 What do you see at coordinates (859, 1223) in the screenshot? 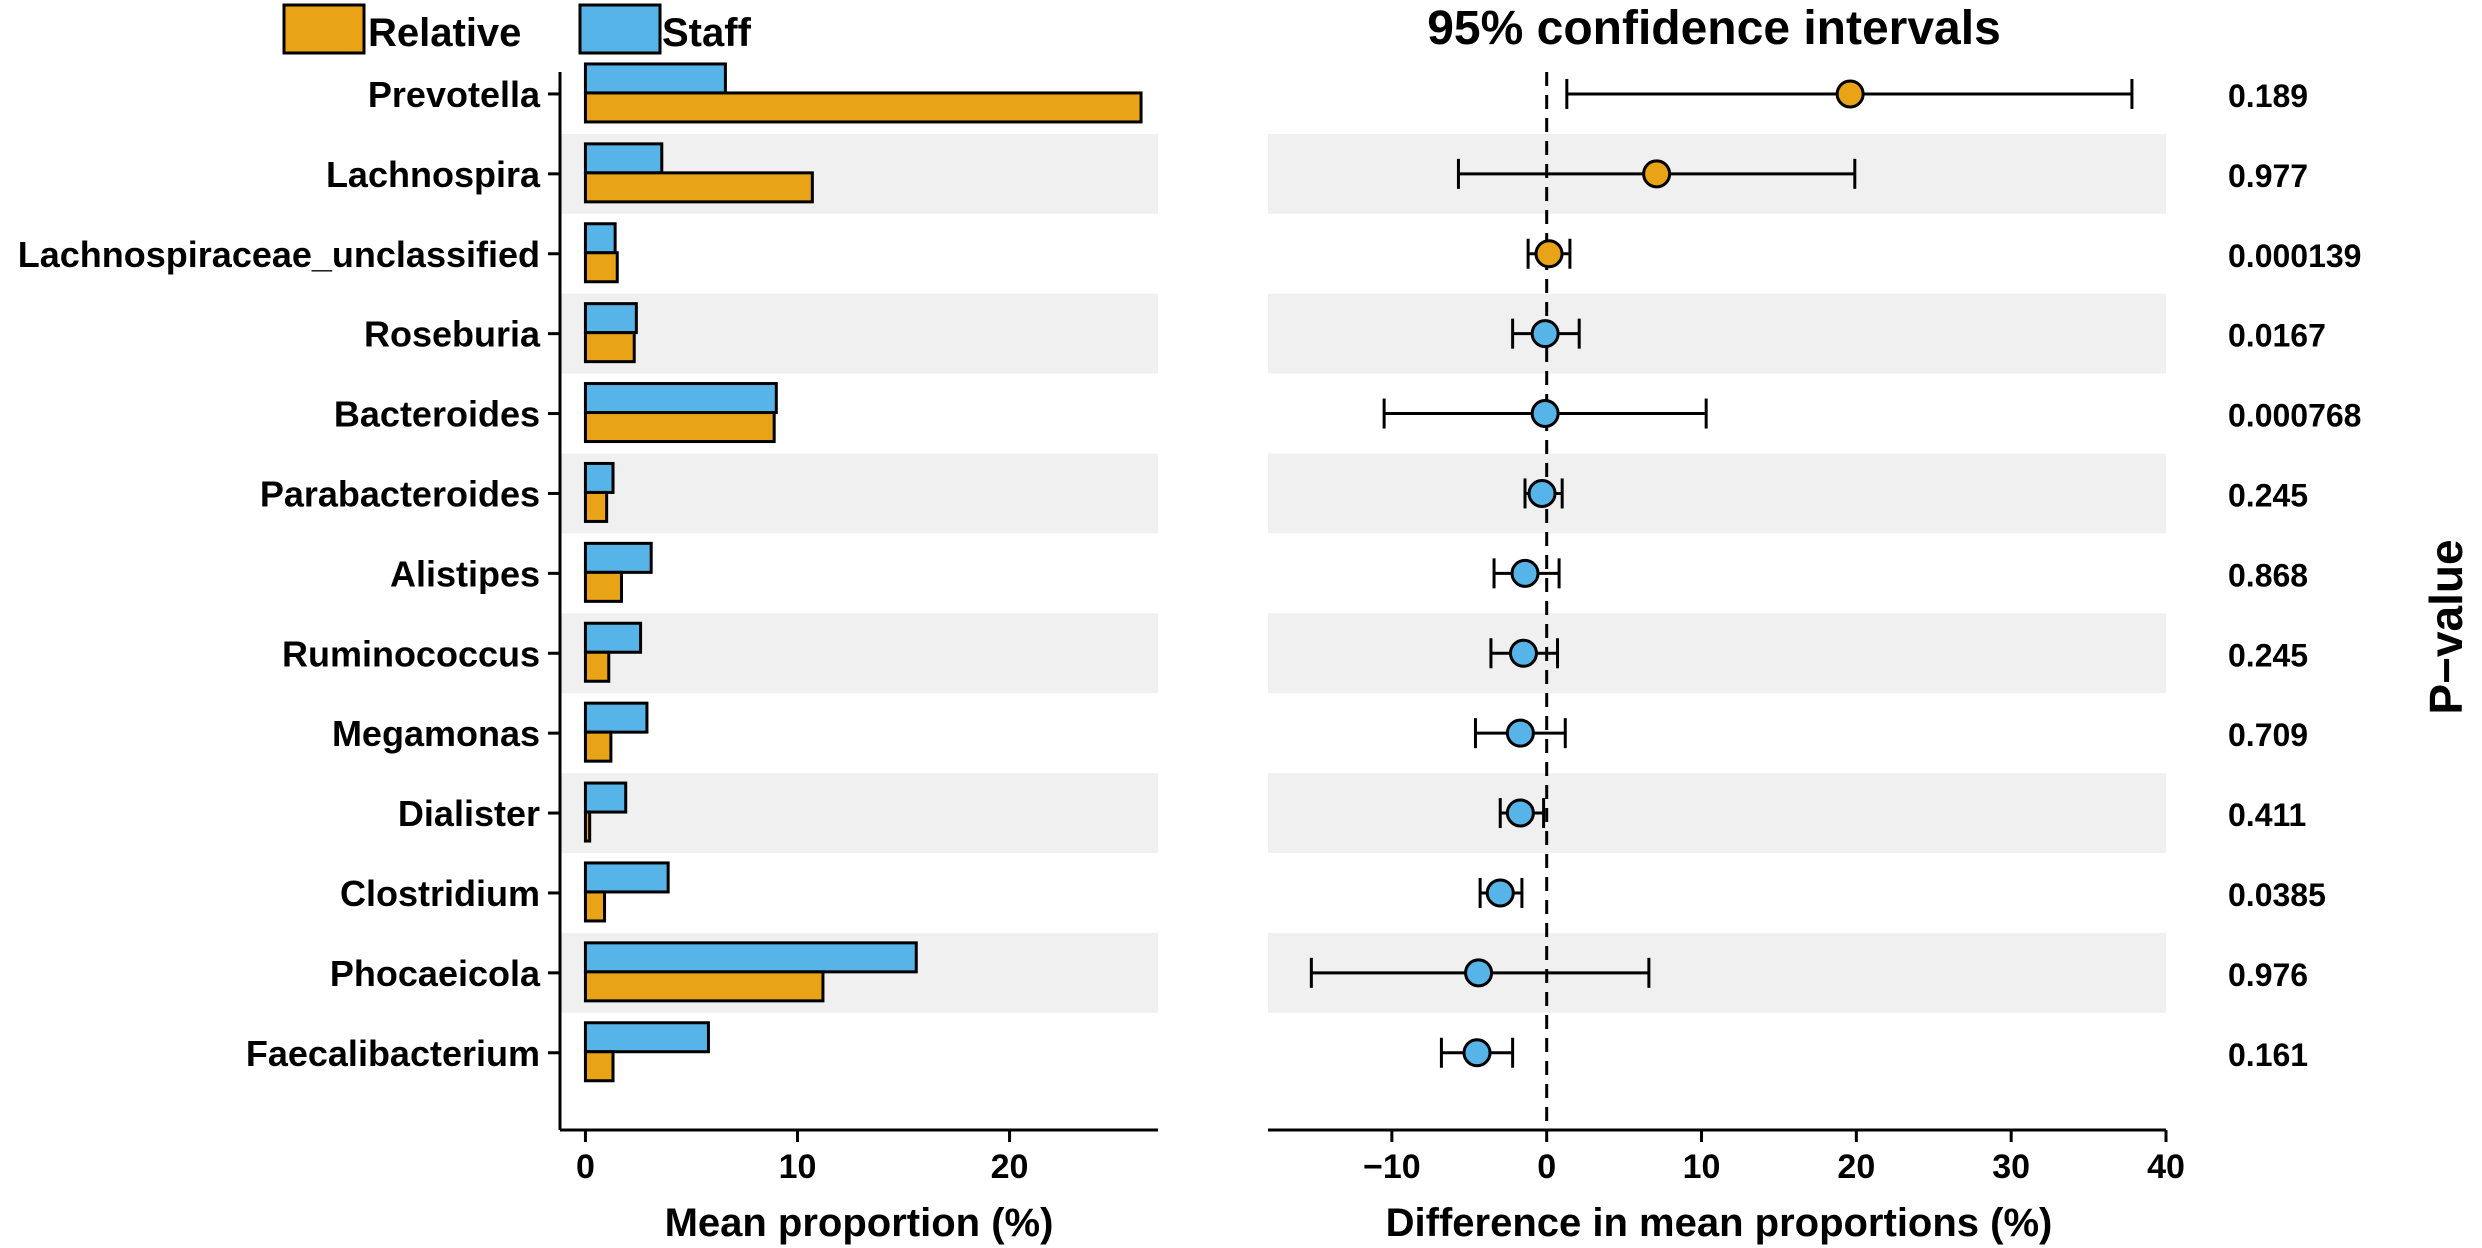
I see `x-axis-title: Mean proportion (%)` at bounding box center [859, 1223].